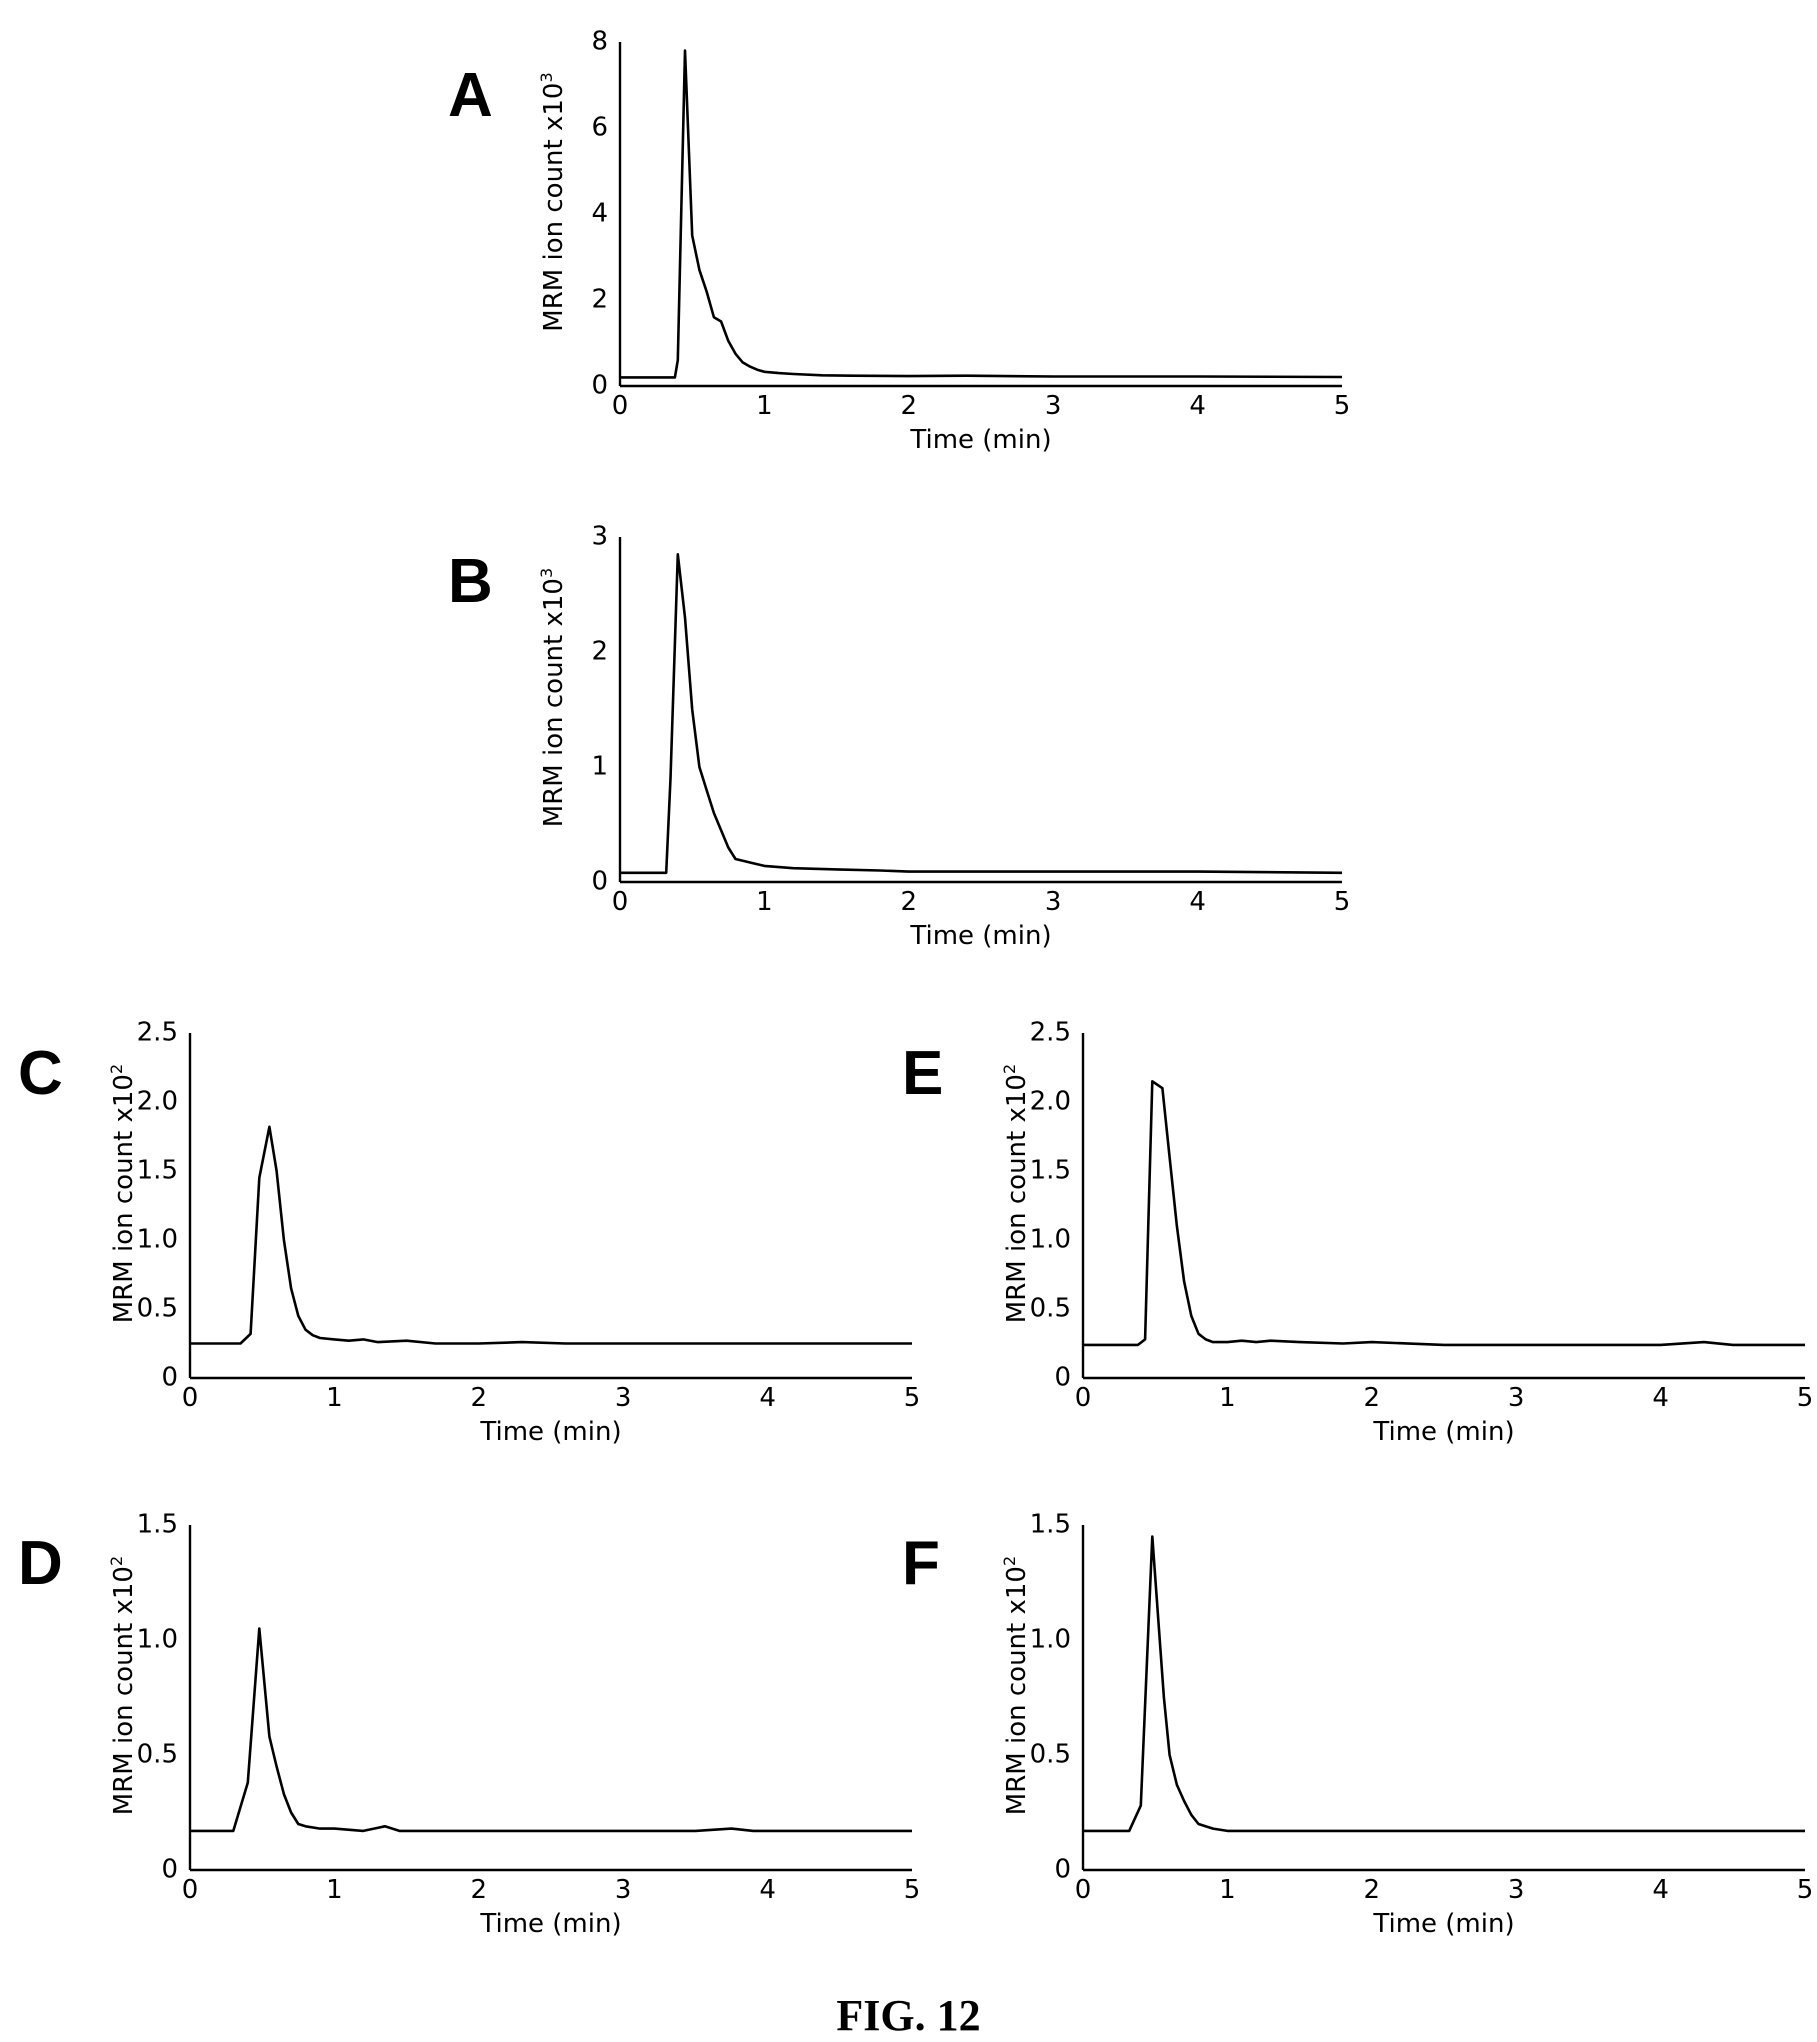 Image resolution: width=1817 pixels, height=2042 pixels. What do you see at coordinates (599, 42) in the screenshot?
I see `y-tick-label: 8` at bounding box center [599, 42].